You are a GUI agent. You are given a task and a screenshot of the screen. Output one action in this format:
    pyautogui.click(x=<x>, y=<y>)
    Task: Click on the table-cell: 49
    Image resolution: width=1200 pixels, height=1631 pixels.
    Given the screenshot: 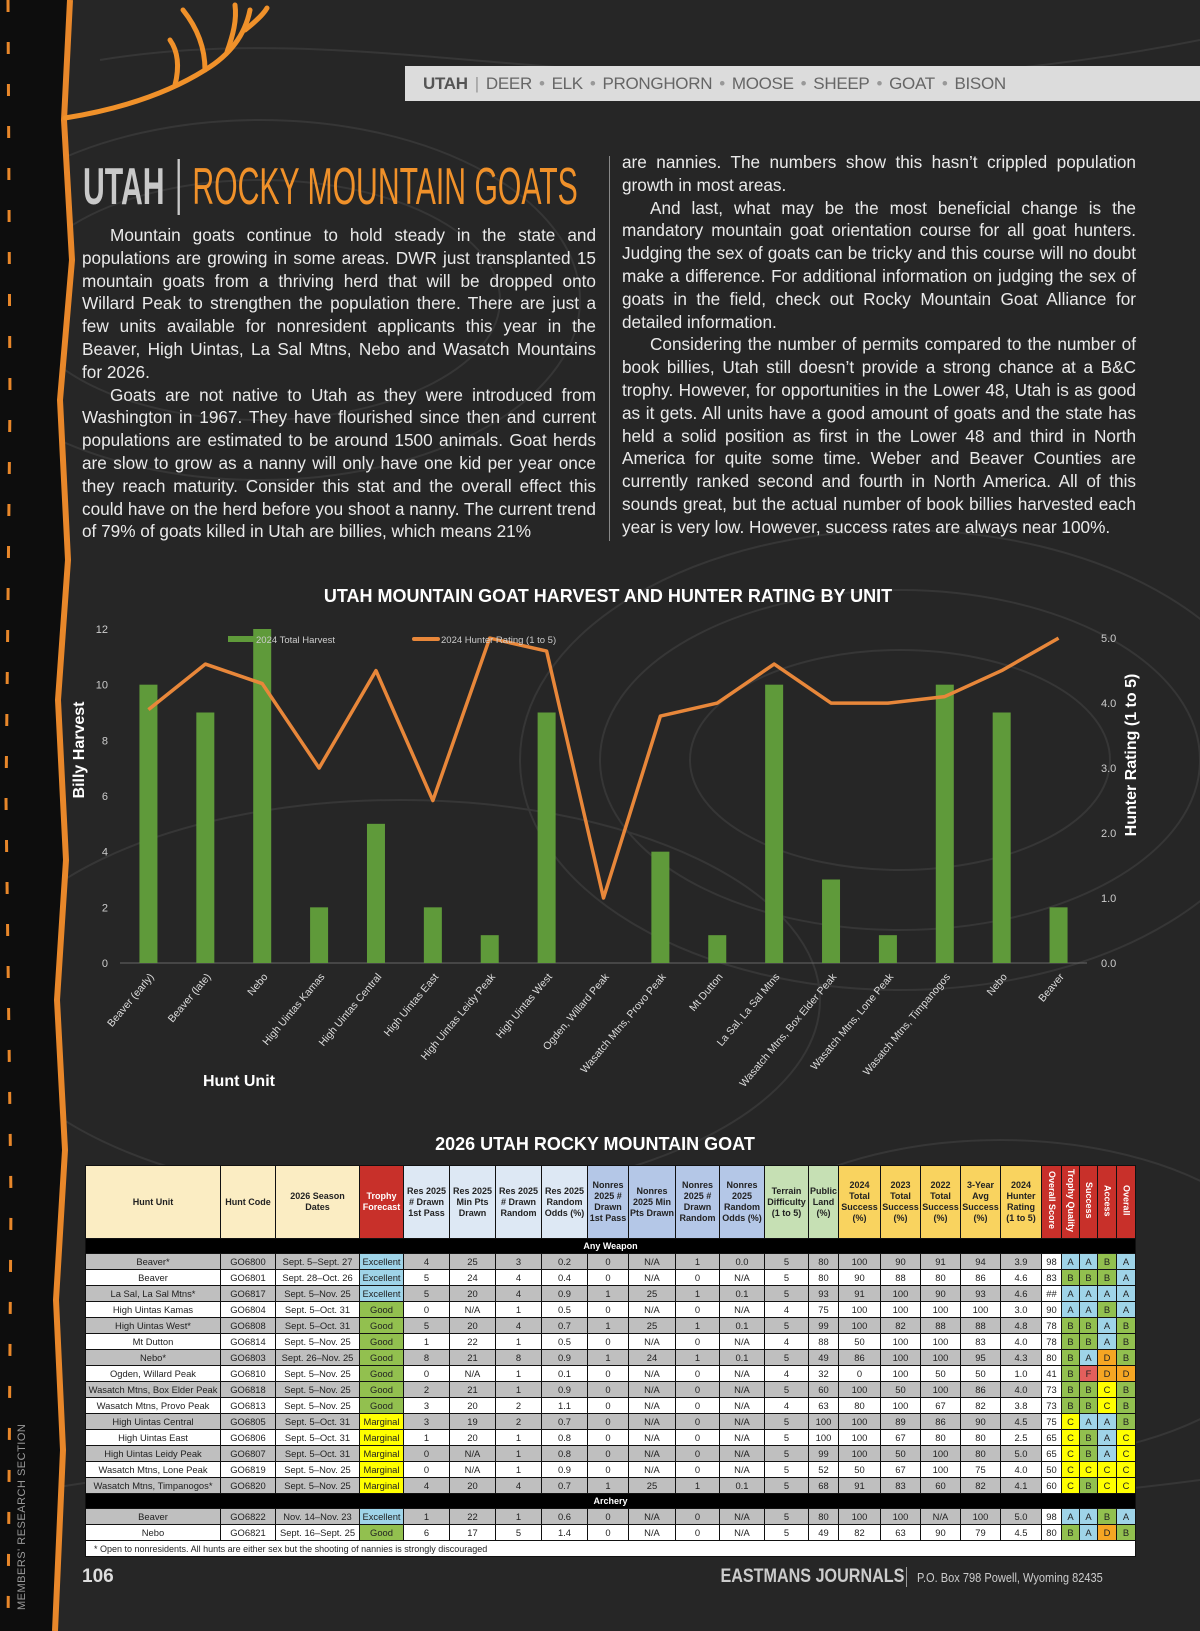 What is the action you would take?
    pyautogui.click(x=823, y=1532)
    